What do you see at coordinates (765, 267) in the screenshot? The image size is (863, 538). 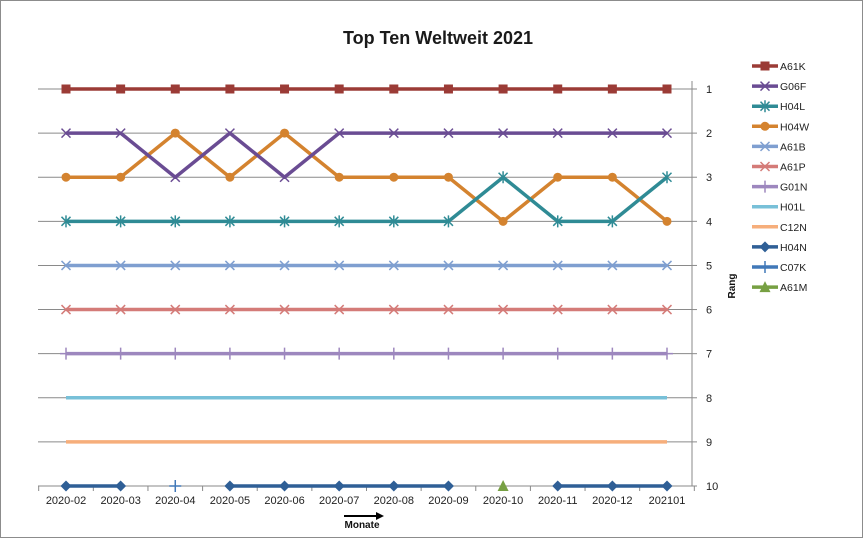 I see `legend-marker-c07k` at bounding box center [765, 267].